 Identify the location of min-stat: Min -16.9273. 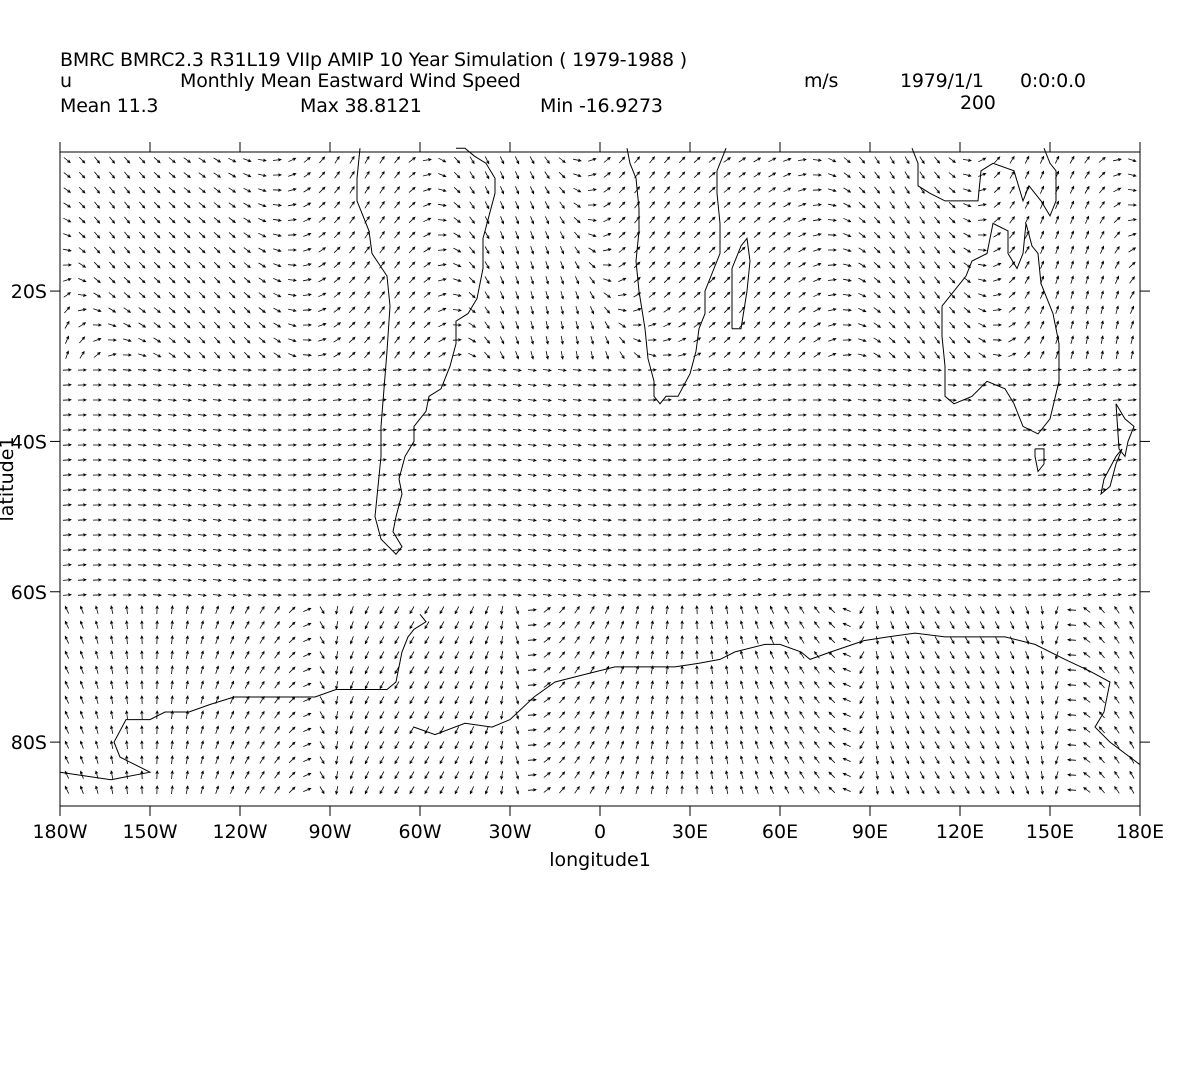
(601, 106).